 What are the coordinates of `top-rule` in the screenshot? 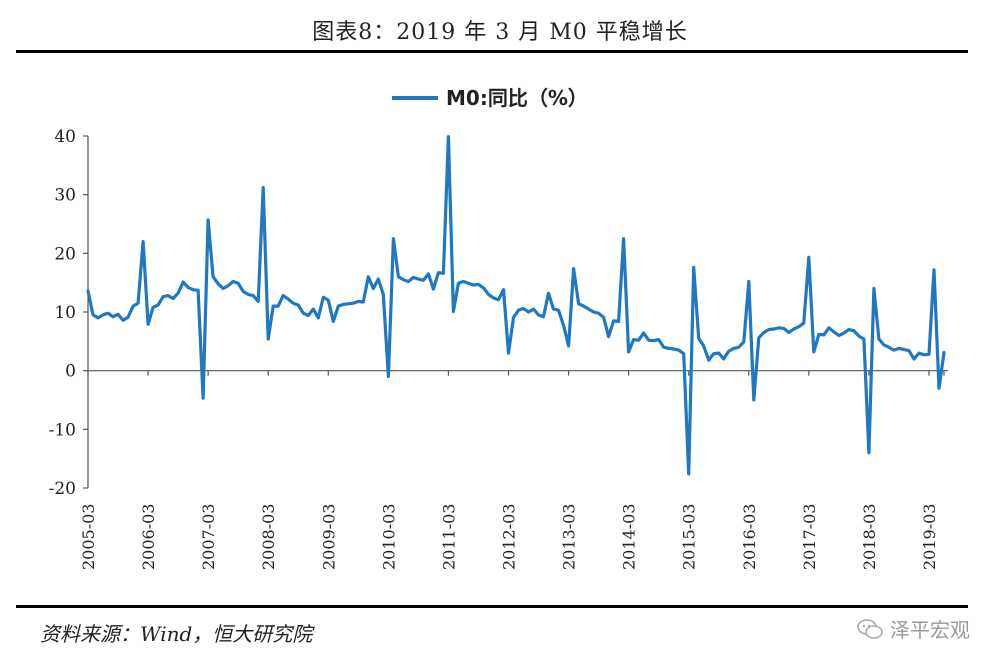 It's located at (492, 51).